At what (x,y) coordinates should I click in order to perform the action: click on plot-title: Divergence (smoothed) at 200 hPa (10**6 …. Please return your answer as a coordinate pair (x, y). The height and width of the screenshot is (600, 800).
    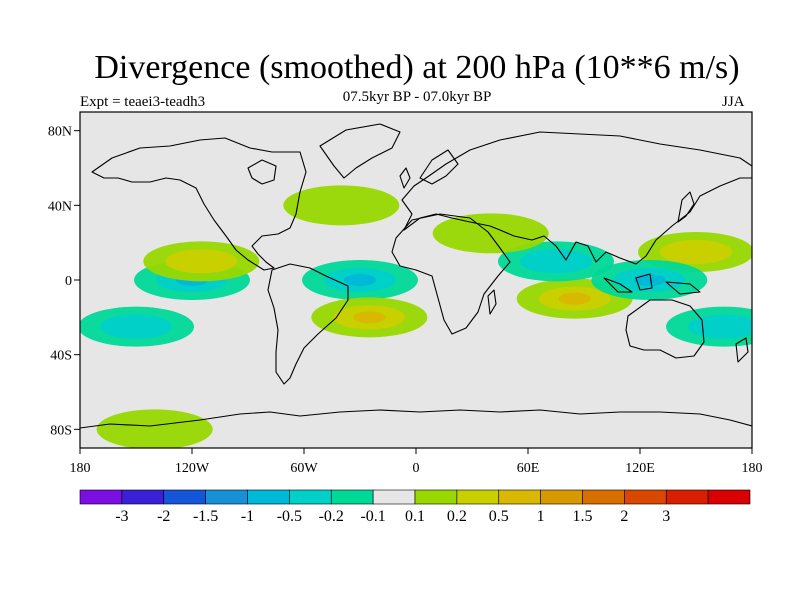
    Looking at the image, I should click on (417, 67).